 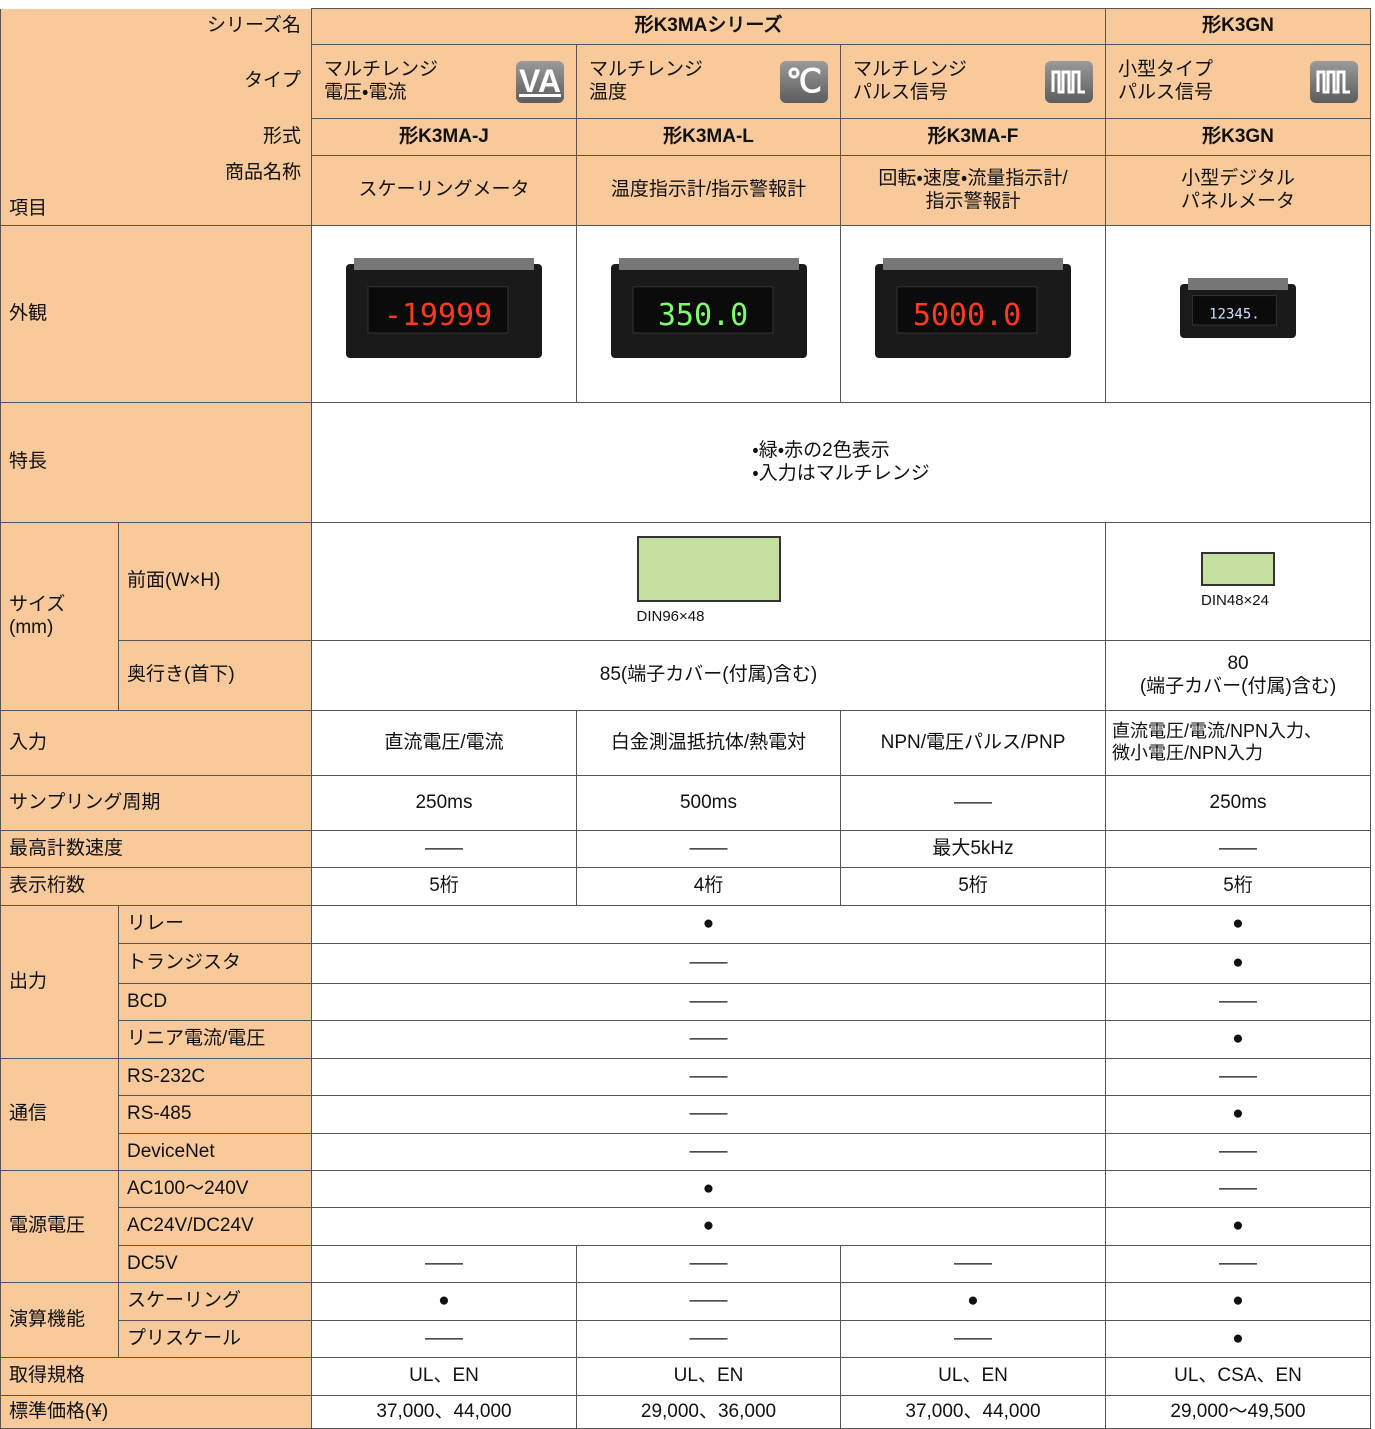 I want to click on cell-text: 直流電圧/電流, so click(x=444, y=742).